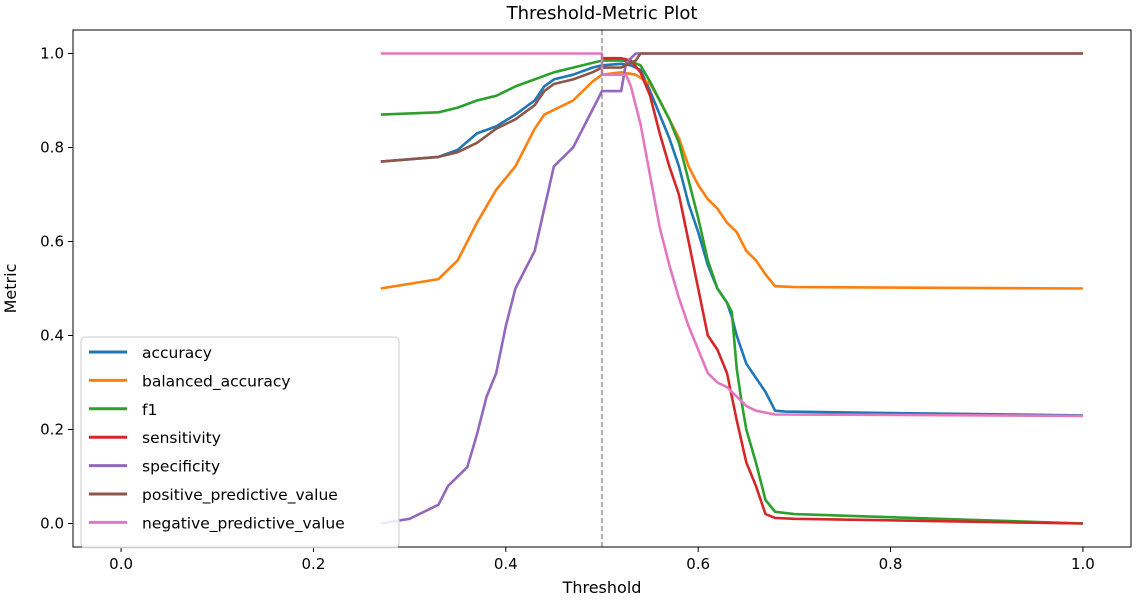  I want to click on y-tick-label: 0.6, so click(52, 242).